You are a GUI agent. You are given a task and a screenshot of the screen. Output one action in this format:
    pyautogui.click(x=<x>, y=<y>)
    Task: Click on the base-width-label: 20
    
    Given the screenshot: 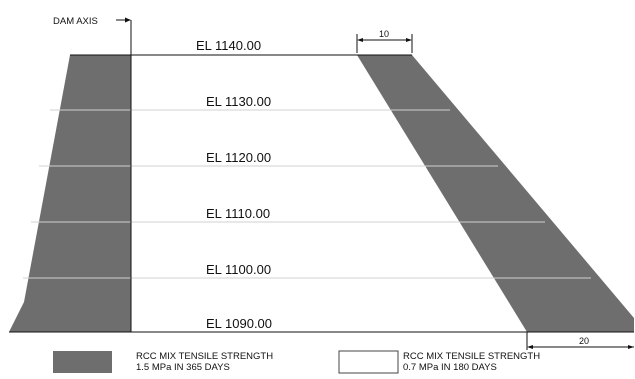 What is the action you would take?
    pyautogui.click(x=584, y=341)
    